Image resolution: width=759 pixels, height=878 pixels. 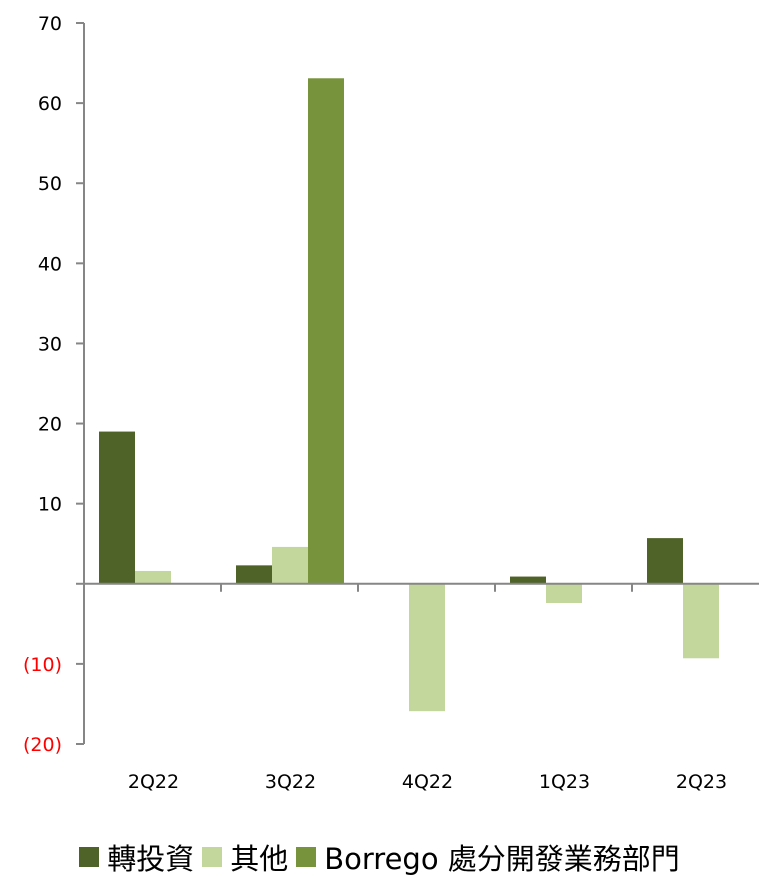 What do you see at coordinates (259, 859) in the screenshot?
I see `legend-label-series-1: 其他` at bounding box center [259, 859].